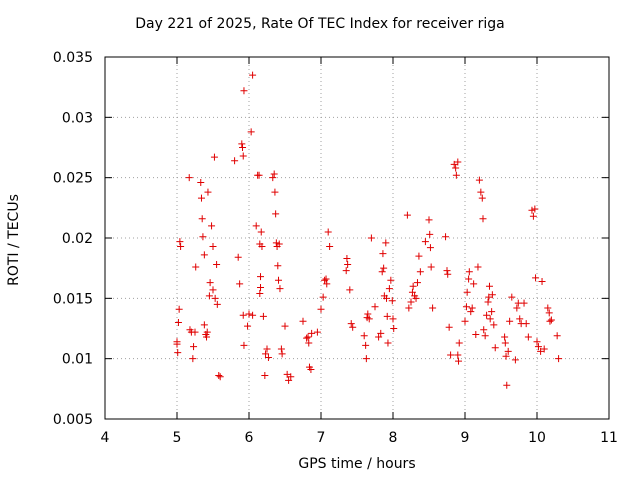 The height and width of the screenshot is (480, 640). Describe the element at coordinates (105, 438) in the screenshot. I see `x-tick-label: 4` at that location.